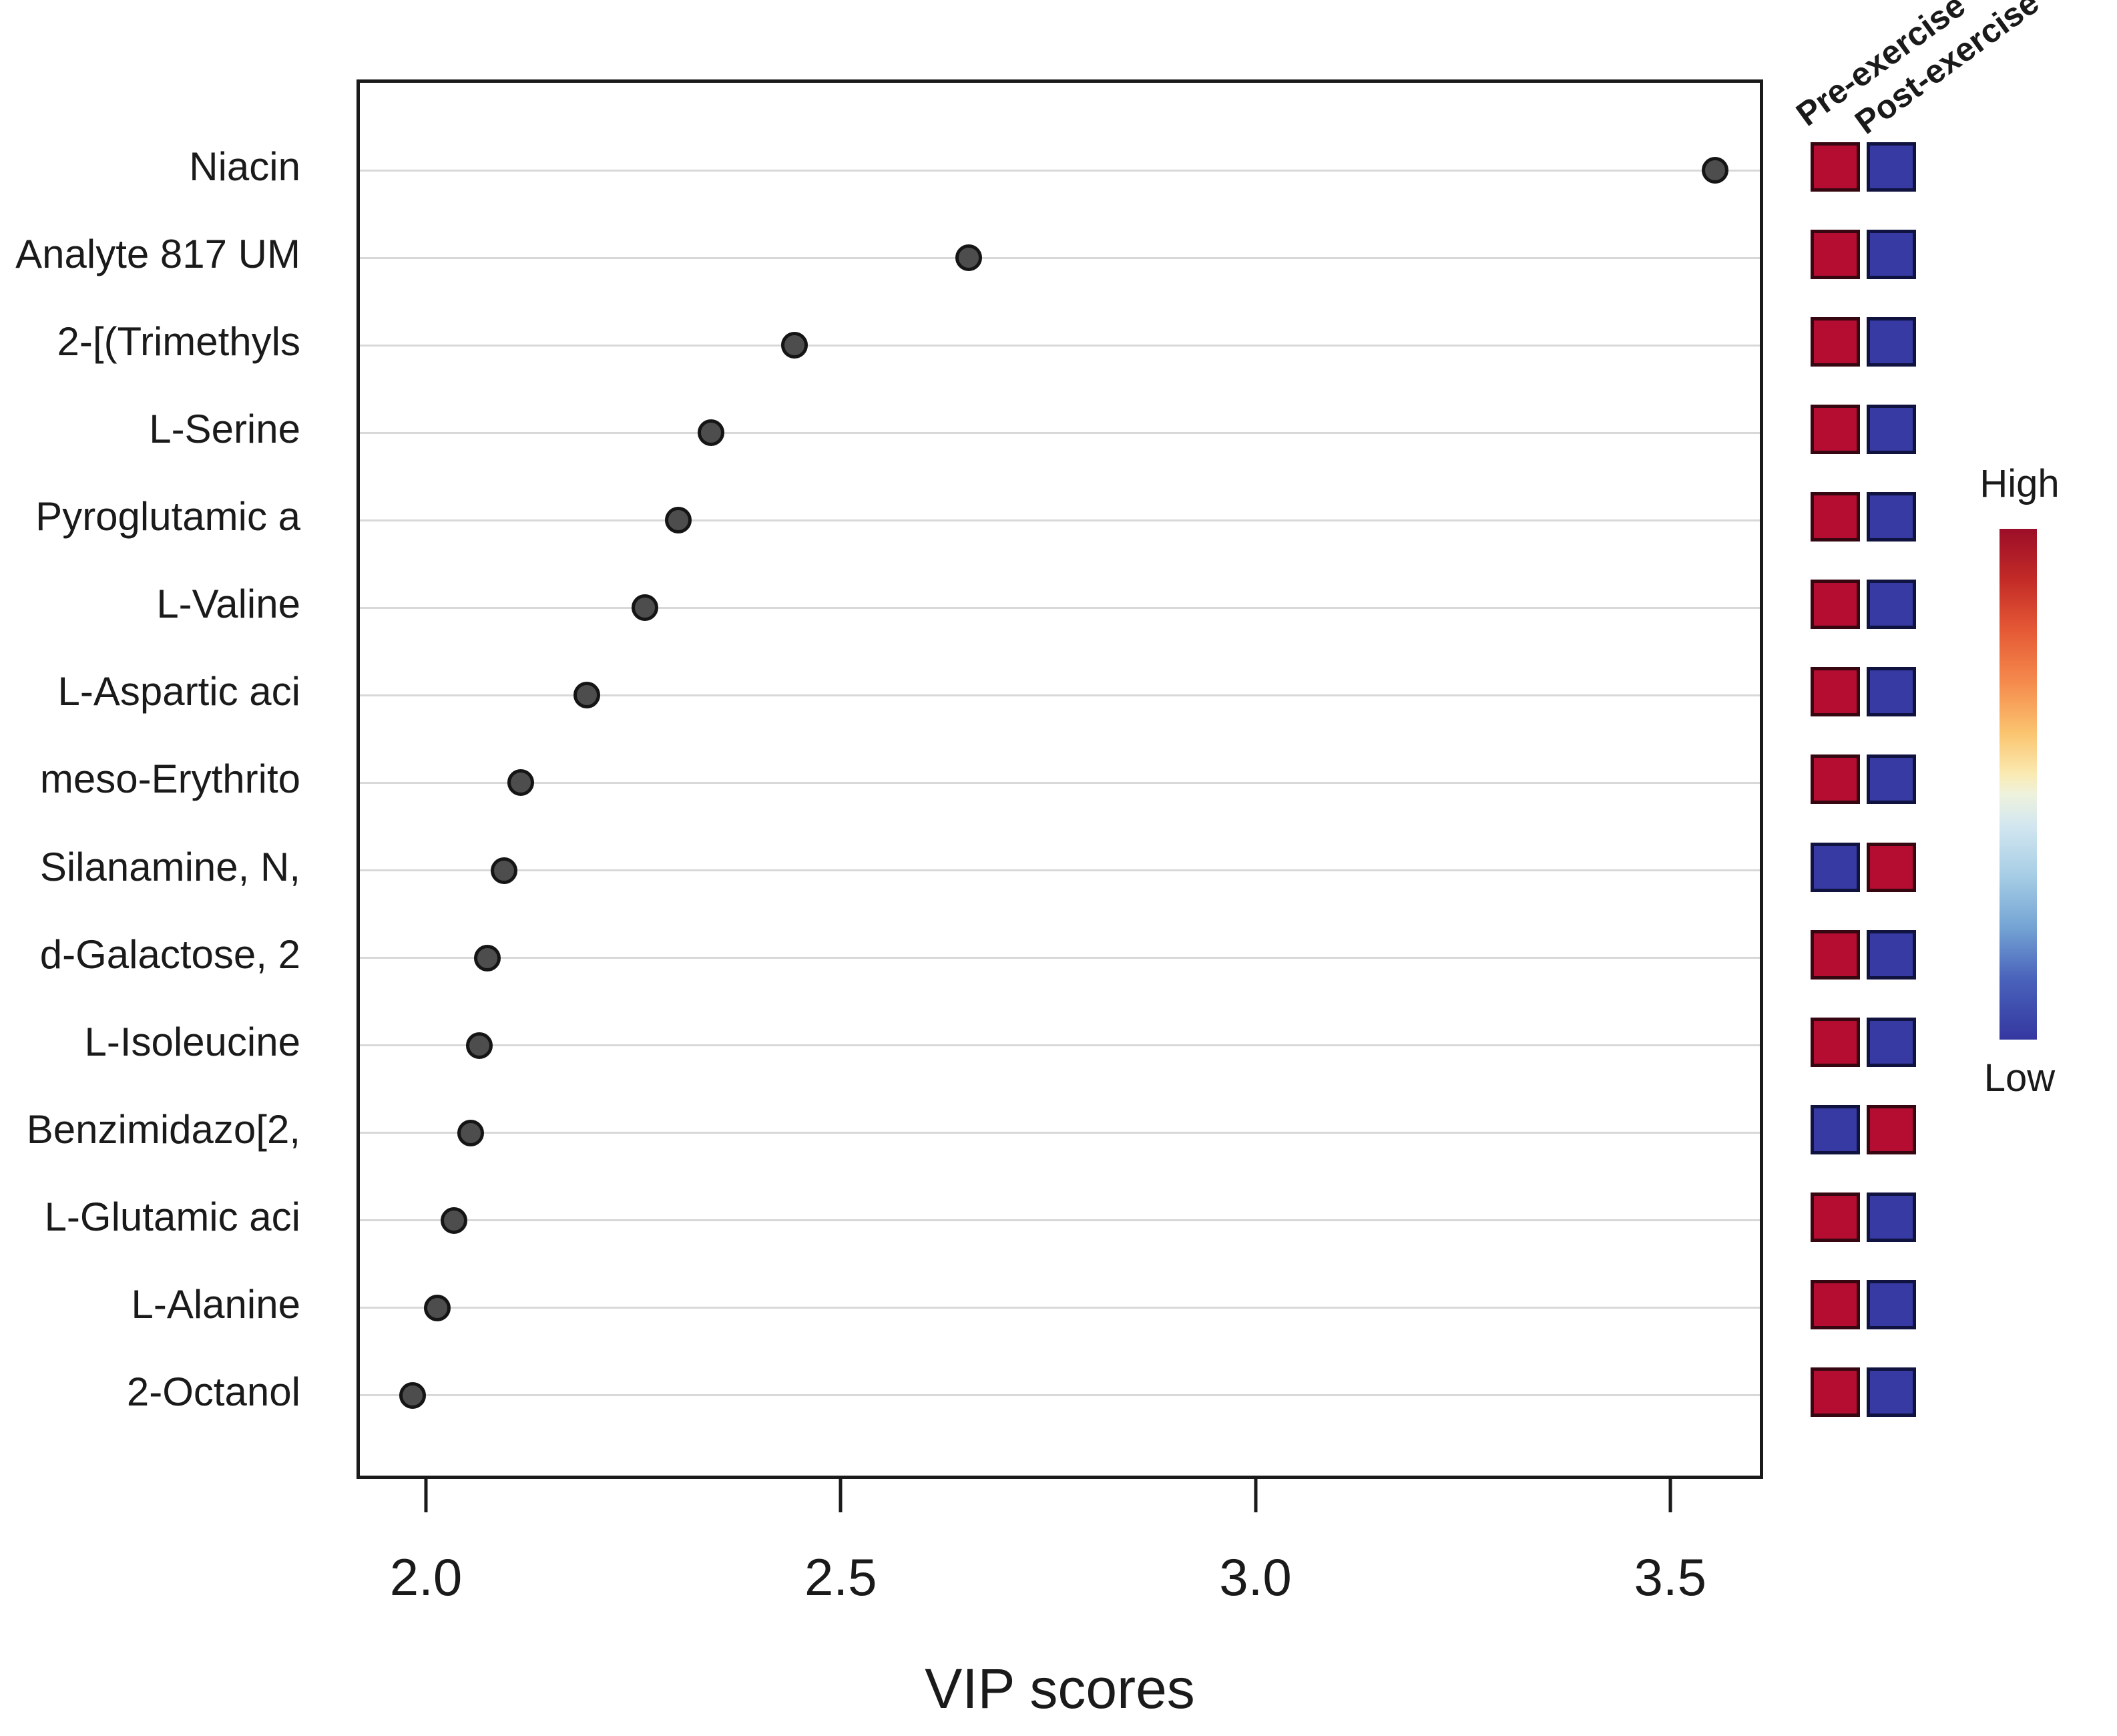  What do you see at coordinates (840, 1577) in the screenshot?
I see `x-tick-label: 2.5` at bounding box center [840, 1577].